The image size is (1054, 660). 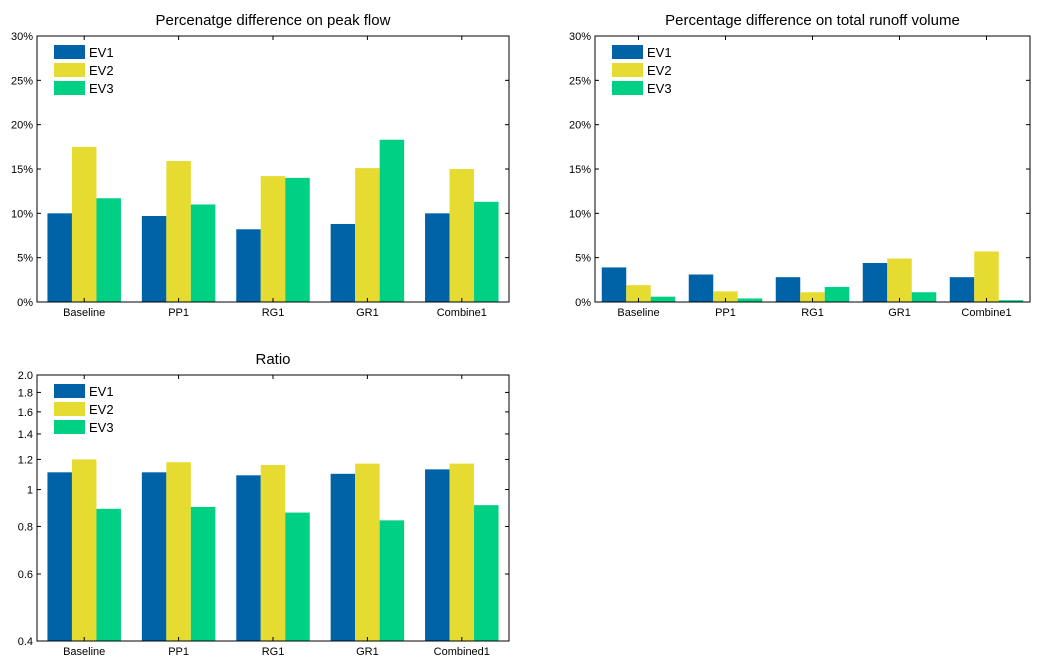 I want to click on bar-ev3-combine1, so click(x=486, y=251).